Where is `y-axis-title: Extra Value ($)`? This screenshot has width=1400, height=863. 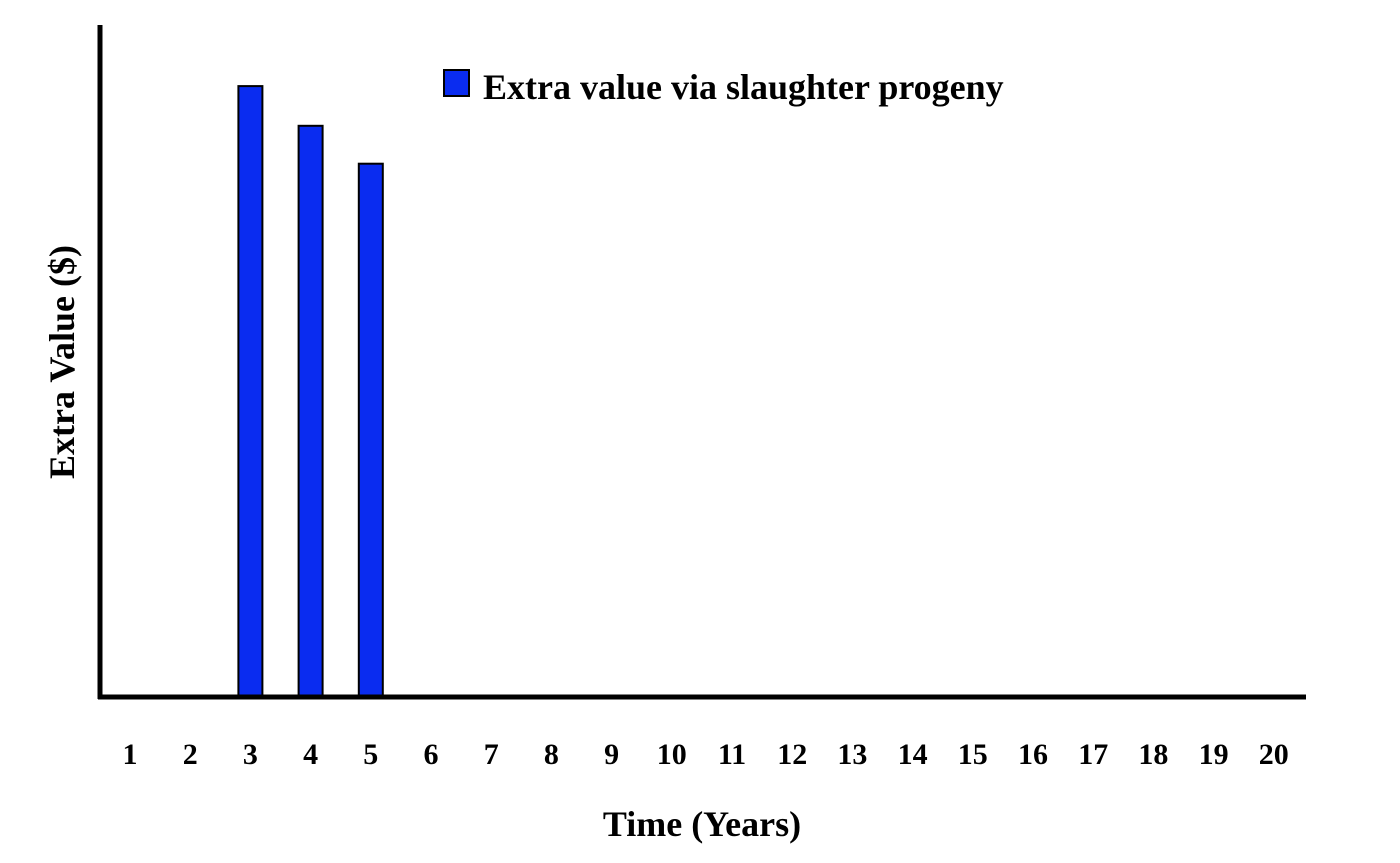 y-axis-title: Extra Value ($) is located at coordinates (62, 362).